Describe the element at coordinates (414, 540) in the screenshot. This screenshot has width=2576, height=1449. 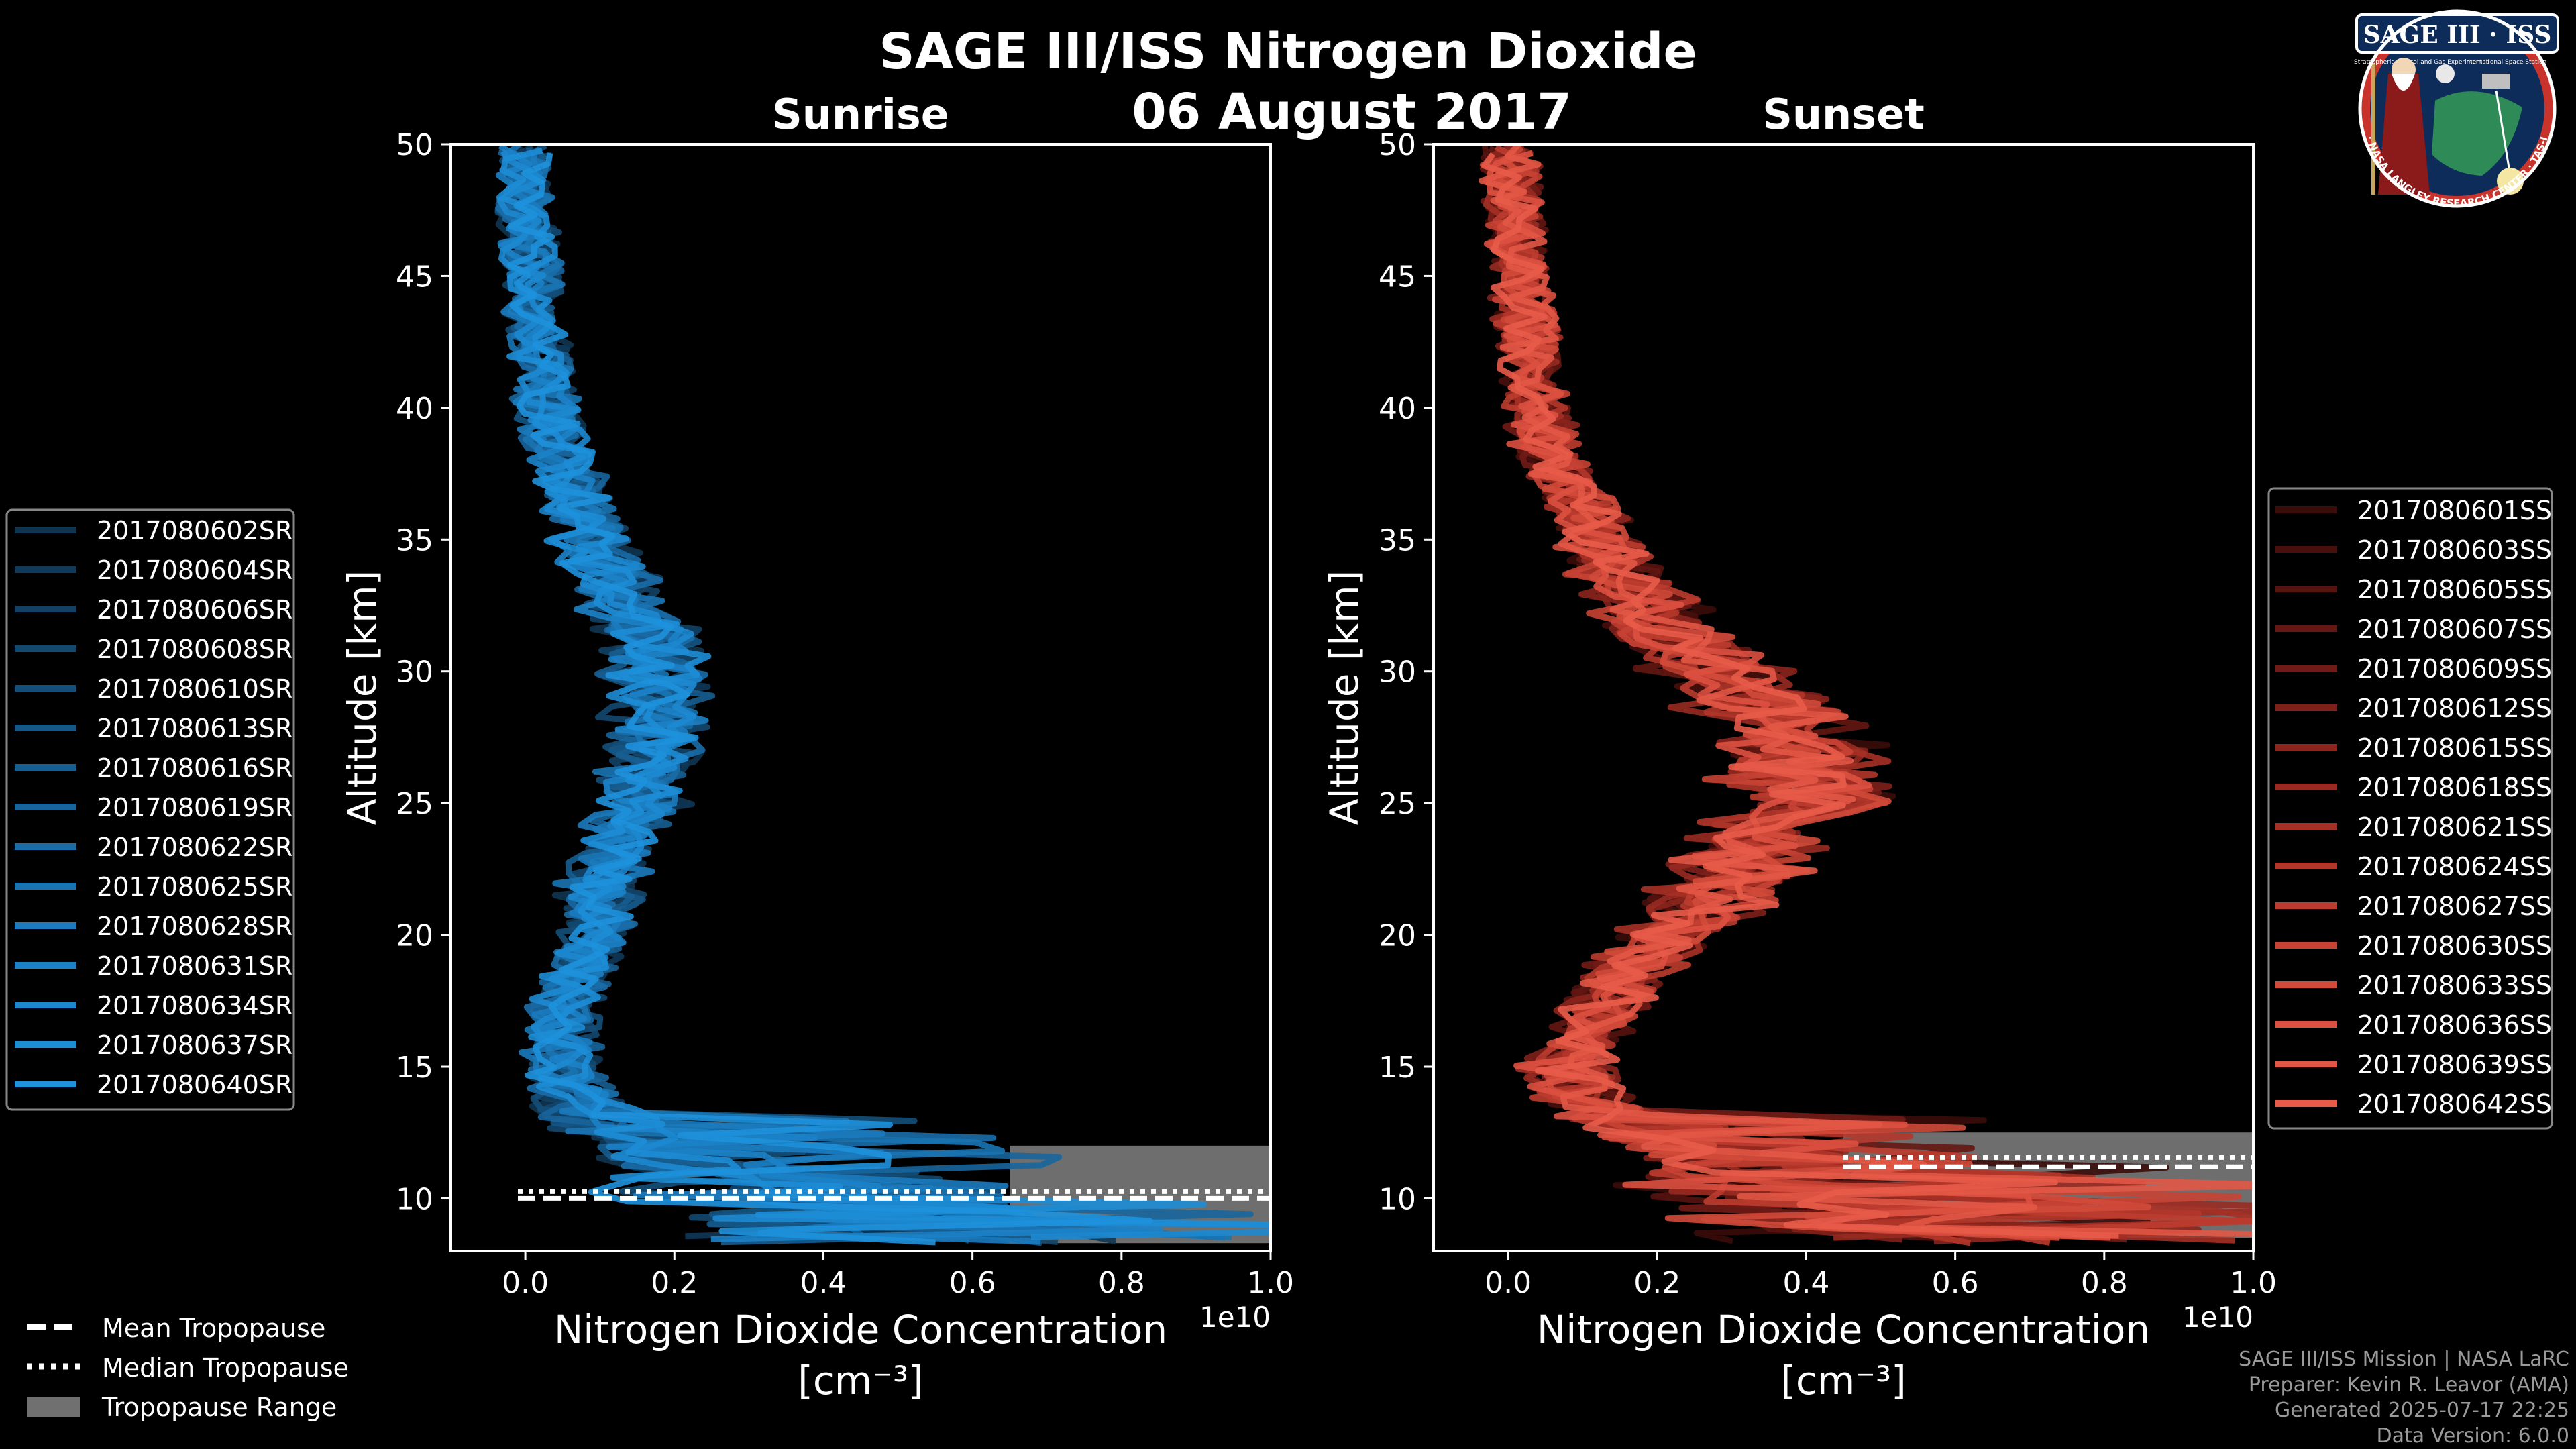
I see `sunrise-ytick-label: 35` at that location.